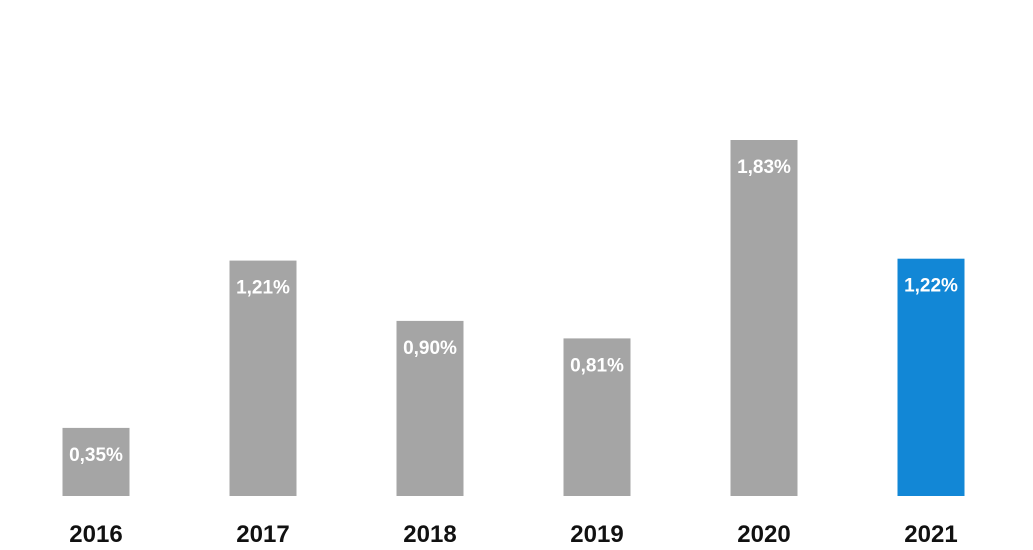 The width and height of the screenshot is (1033, 550). Describe the element at coordinates (764, 167) in the screenshot. I see `data-label-2020: 1,83%` at that location.